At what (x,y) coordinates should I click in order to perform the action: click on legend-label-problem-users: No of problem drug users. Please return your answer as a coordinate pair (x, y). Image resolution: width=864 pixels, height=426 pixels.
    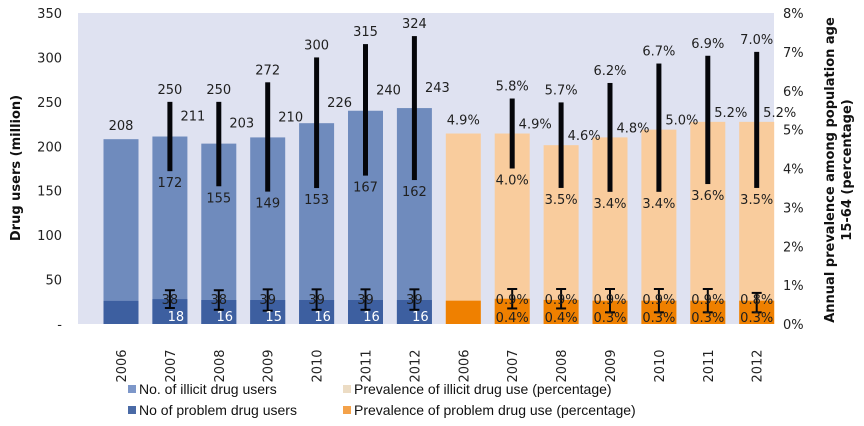
    Looking at the image, I should click on (218, 410).